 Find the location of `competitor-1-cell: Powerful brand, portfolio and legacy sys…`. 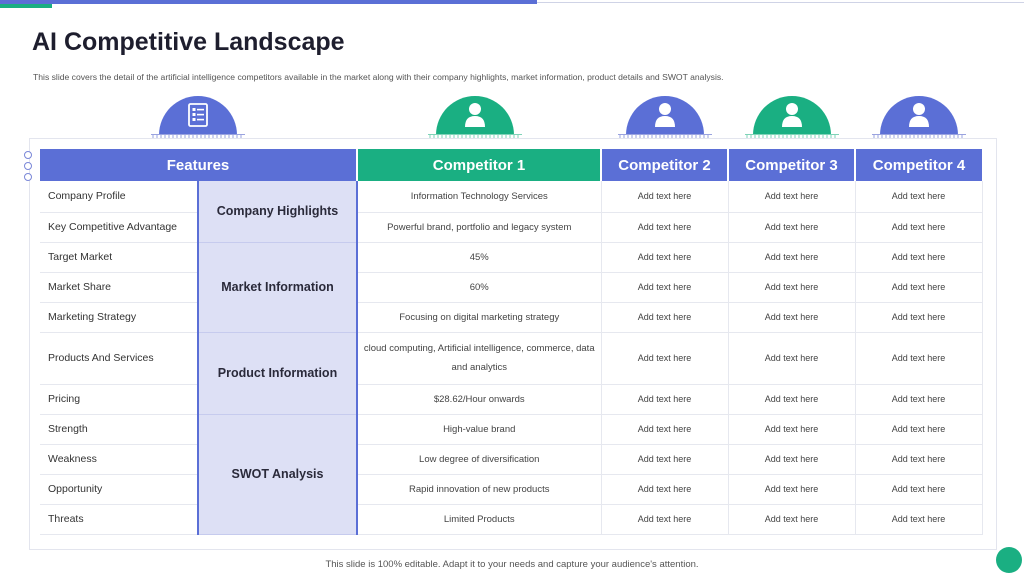

competitor-1-cell: Powerful brand, portfolio and legacy sys… is located at coordinates (479, 227).